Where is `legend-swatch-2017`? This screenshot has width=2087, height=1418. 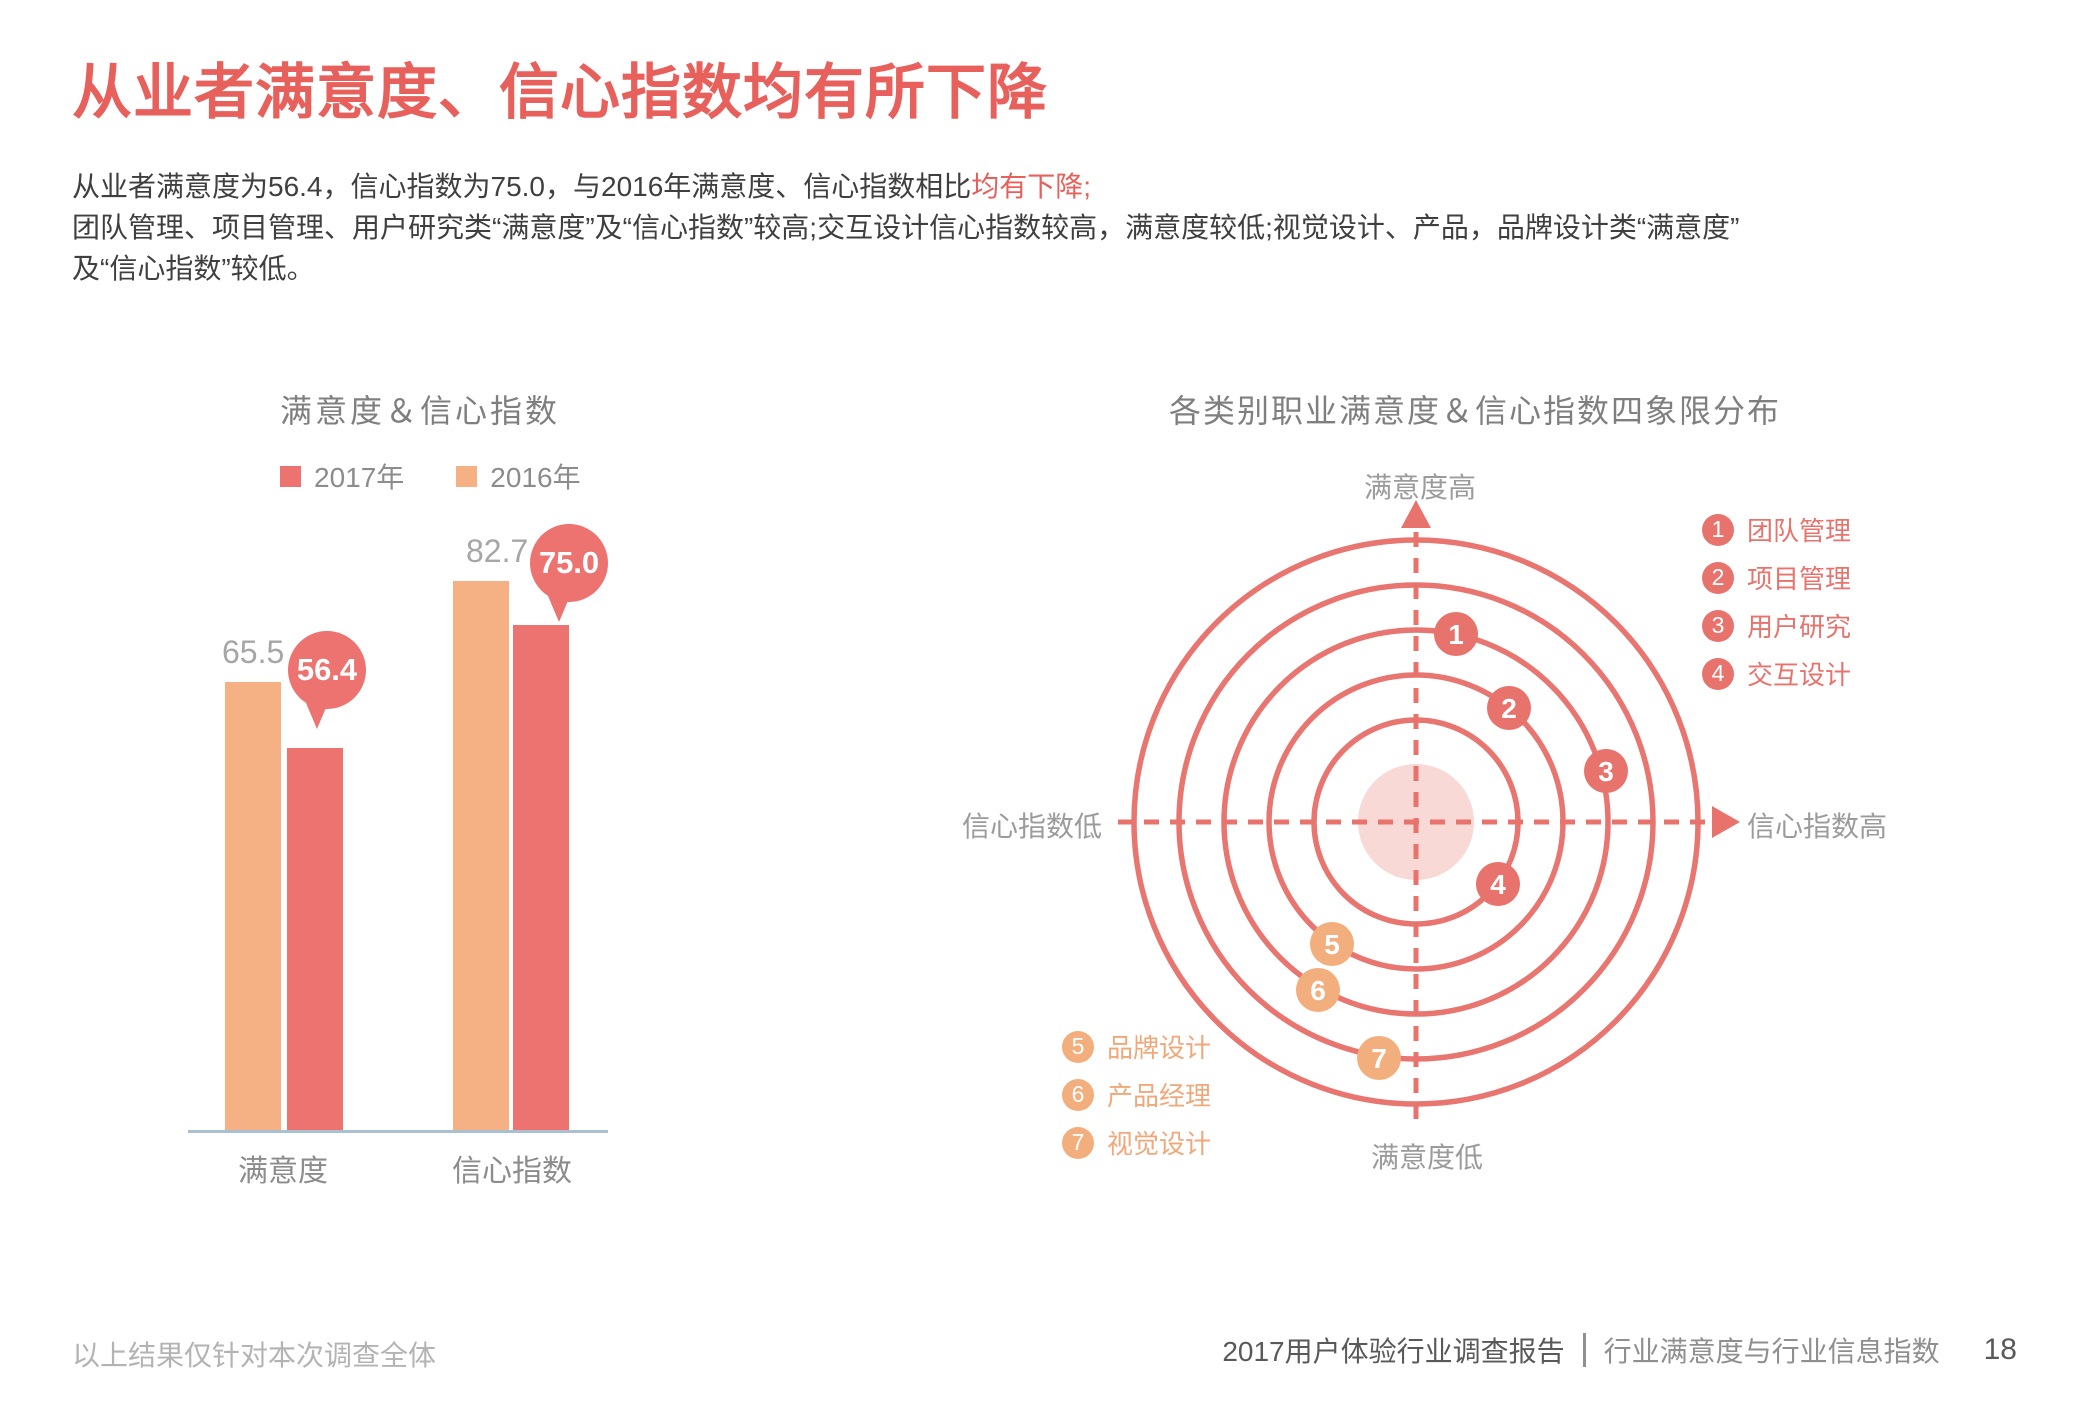 legend-swatch-2017 is located at coordinates (290, 476).